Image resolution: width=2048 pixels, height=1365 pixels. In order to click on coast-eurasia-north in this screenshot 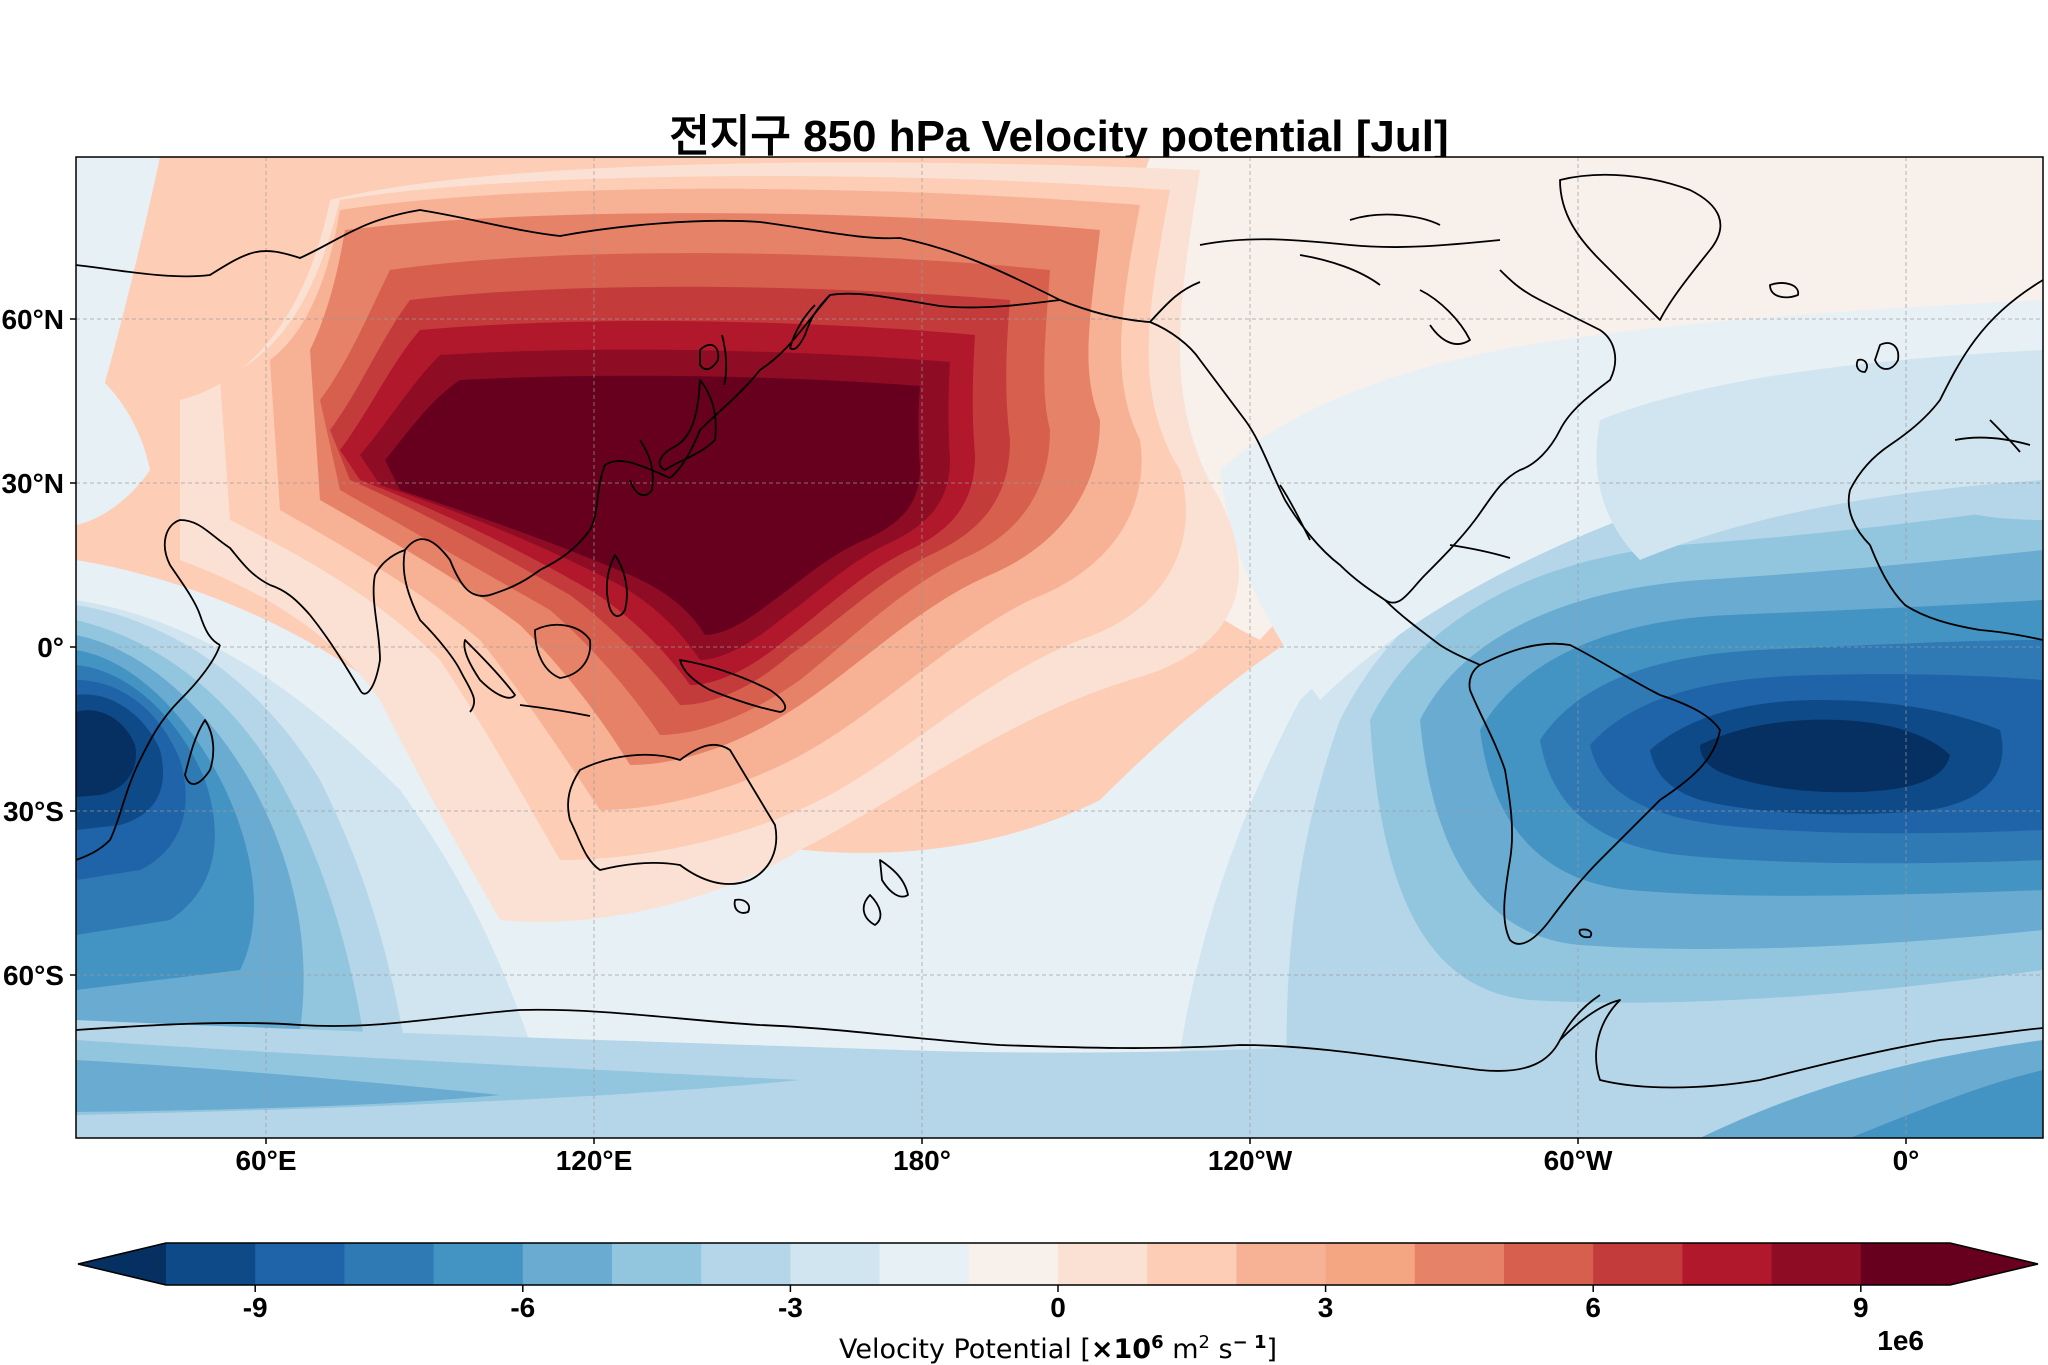, I will do `click(638, 266)`.